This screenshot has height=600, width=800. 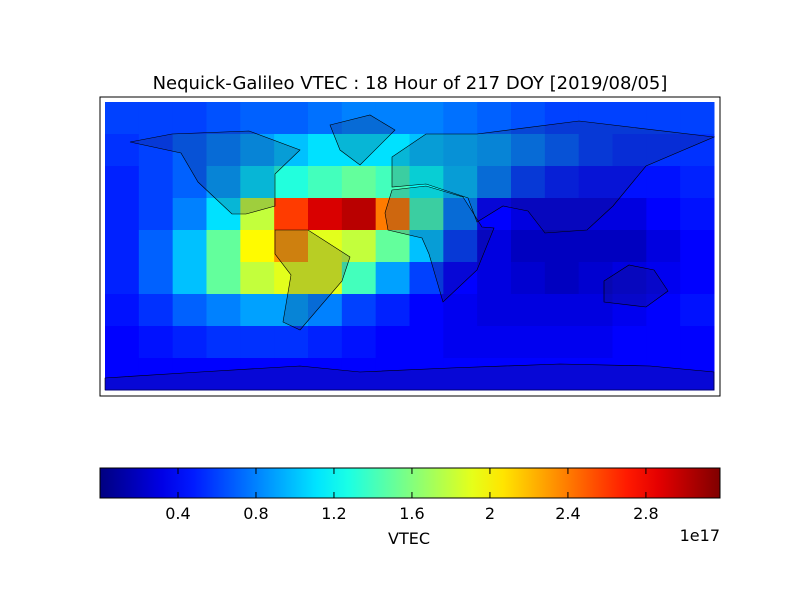 What do you see at coordinates (700, 535) in the screenshot?
I see `colorbar-offset: 1e17` at bounding box center [700, 535].